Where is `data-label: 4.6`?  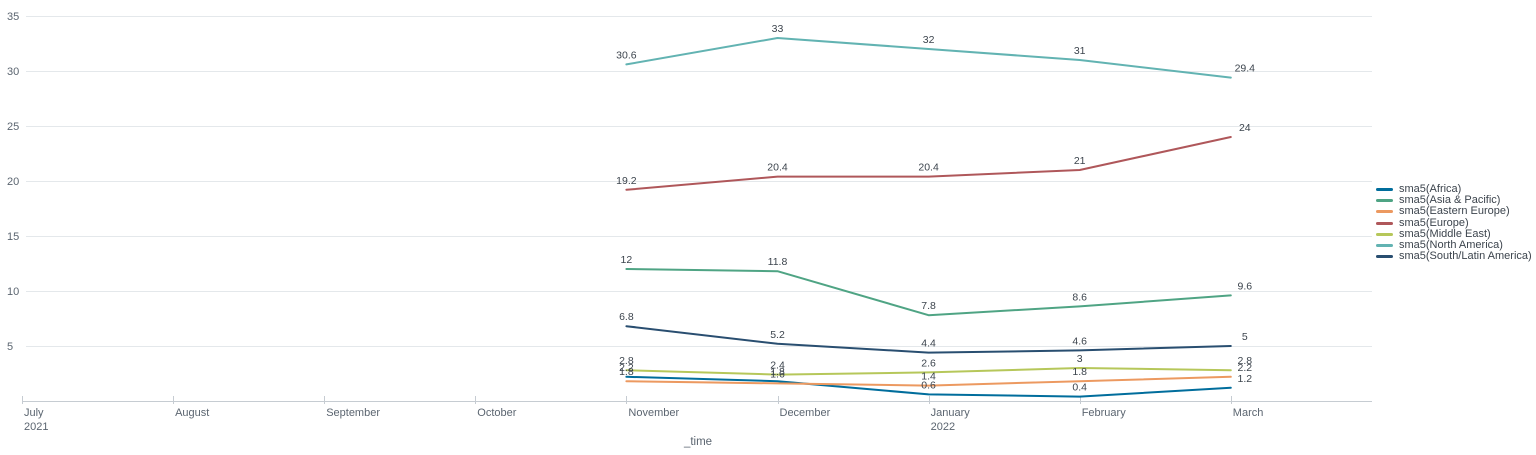 data-label: 4.6 is located at coordinates (1079, 341).